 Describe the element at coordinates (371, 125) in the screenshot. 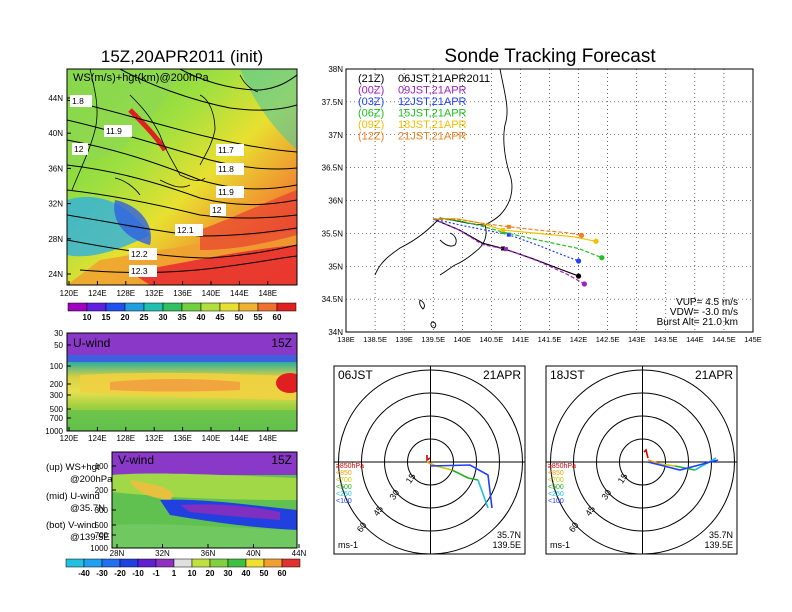

I see `legend-code: (09Z)` at that location.